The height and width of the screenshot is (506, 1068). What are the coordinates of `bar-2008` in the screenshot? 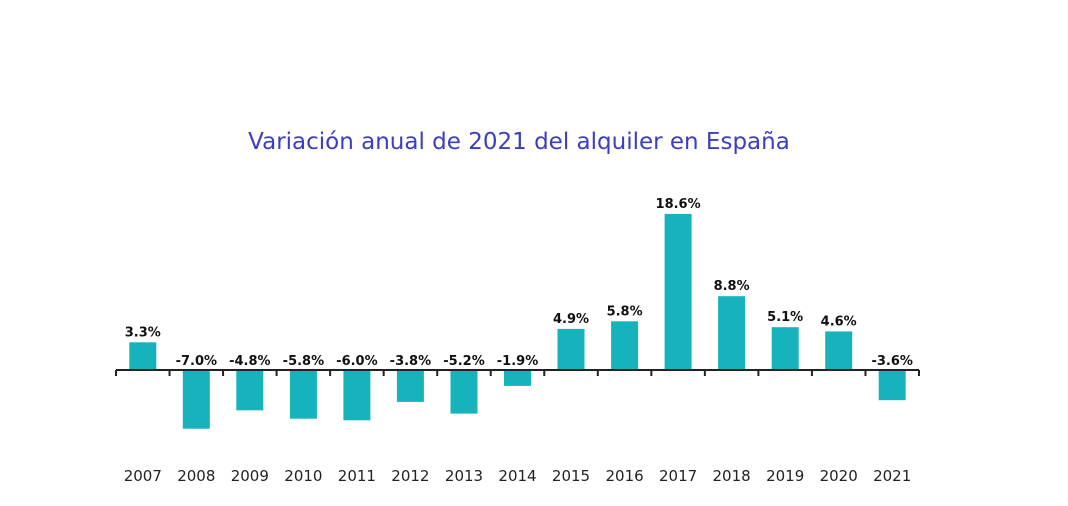 It's located at (196, 399).